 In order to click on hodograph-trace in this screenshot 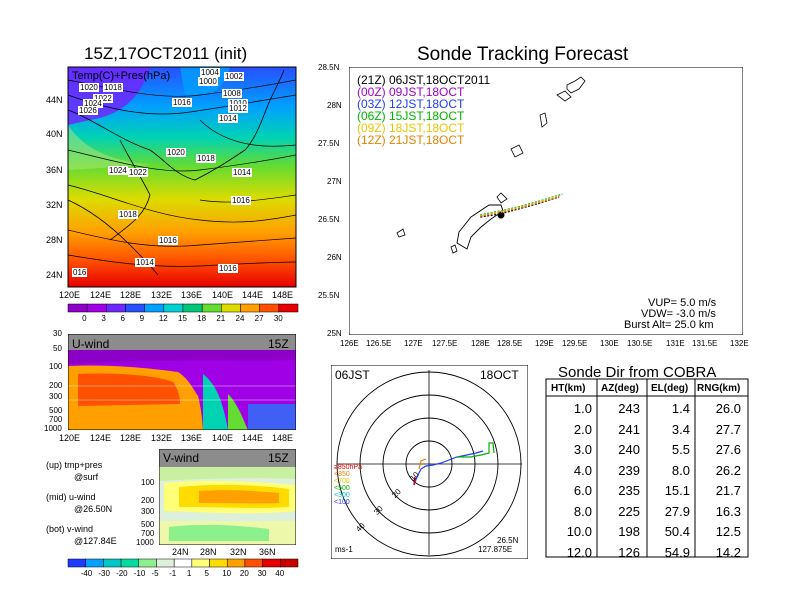, I will do `click(448, 468)`.